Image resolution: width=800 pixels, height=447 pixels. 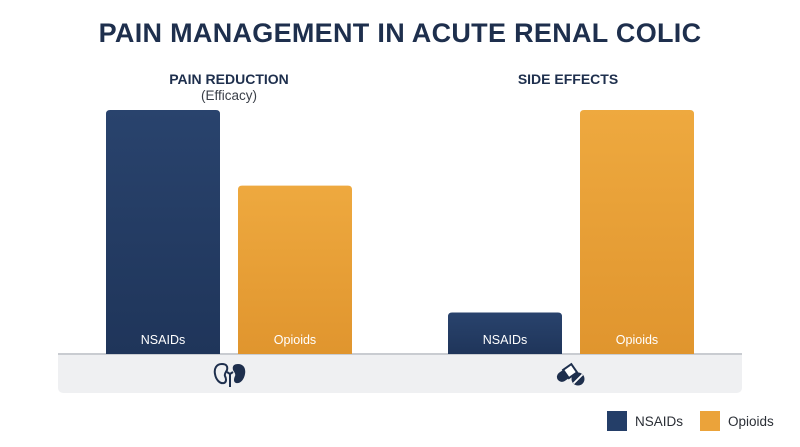 I want to click on panel-title-pain-reduction: PAIN REDUCTION, so click(x=229, y=79).